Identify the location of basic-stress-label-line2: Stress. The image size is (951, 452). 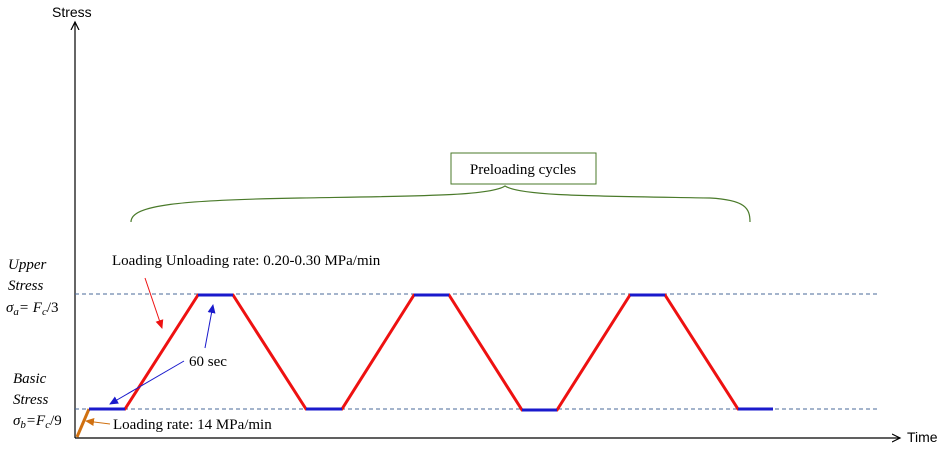
(30, 400).